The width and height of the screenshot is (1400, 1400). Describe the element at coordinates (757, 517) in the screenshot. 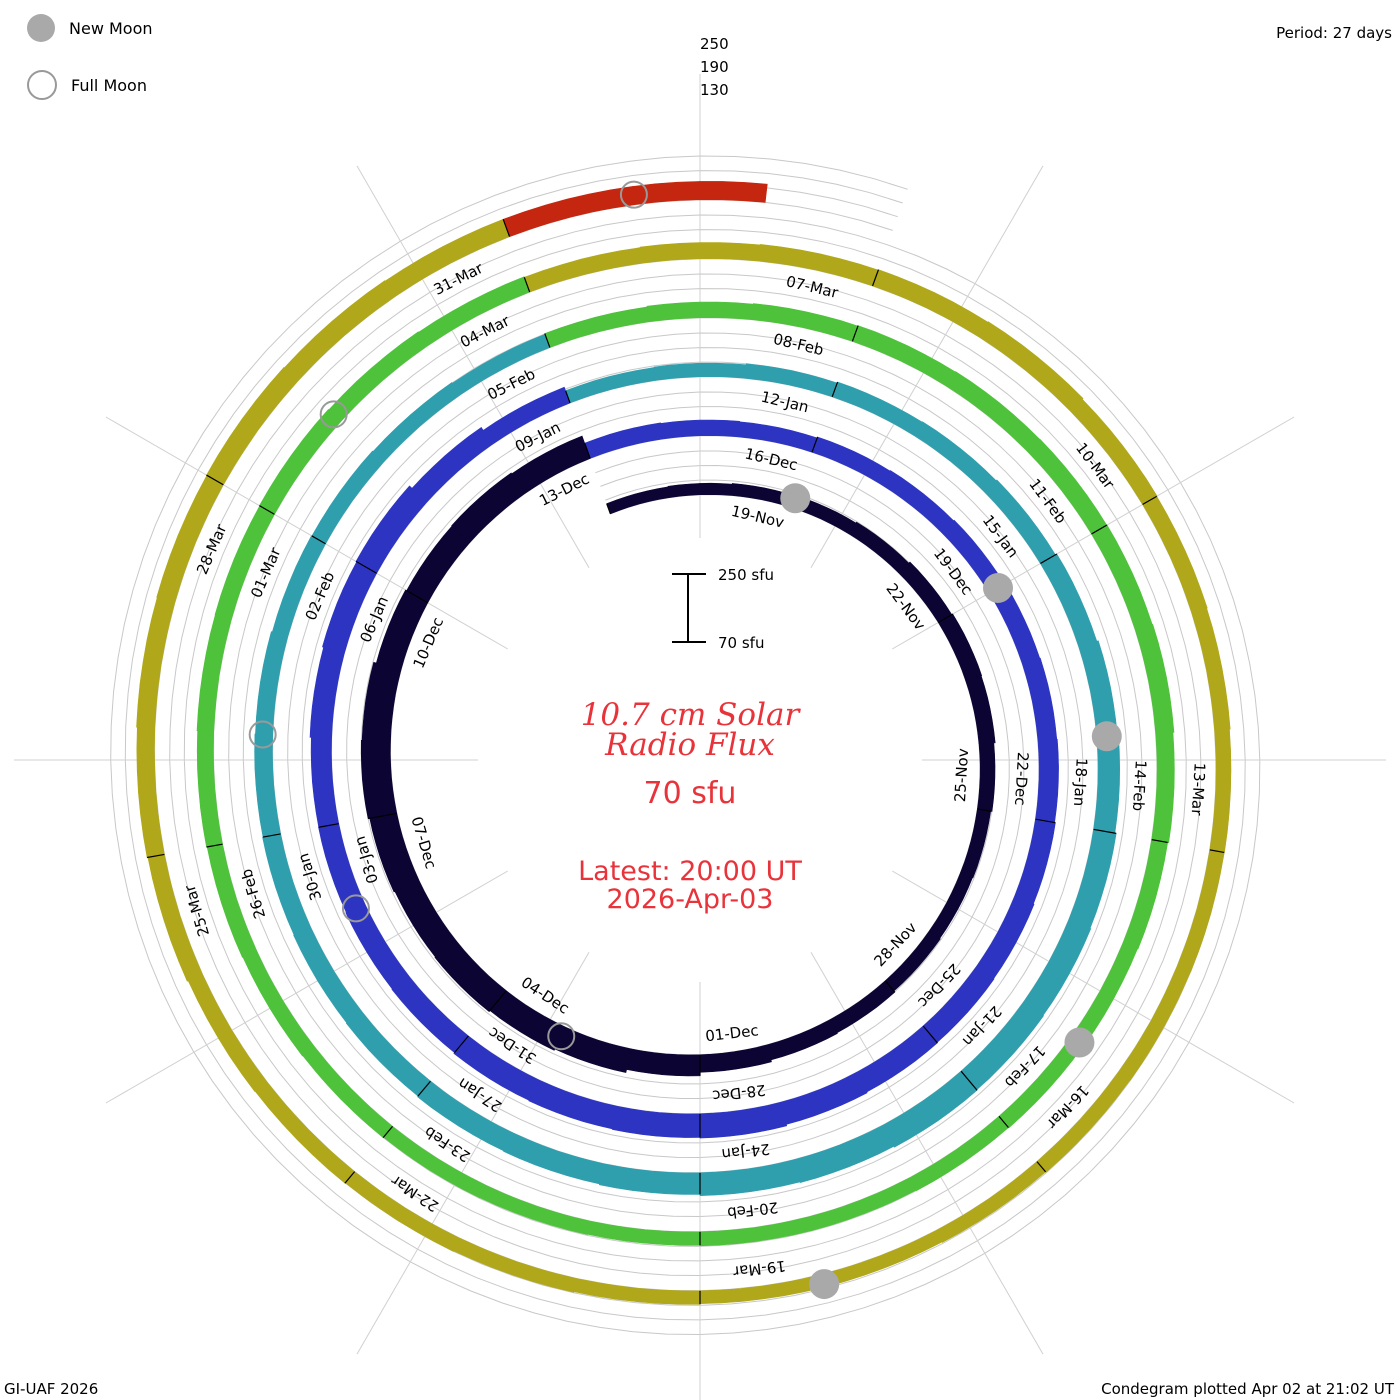

I see `date-label: 19-Nov` at that location.